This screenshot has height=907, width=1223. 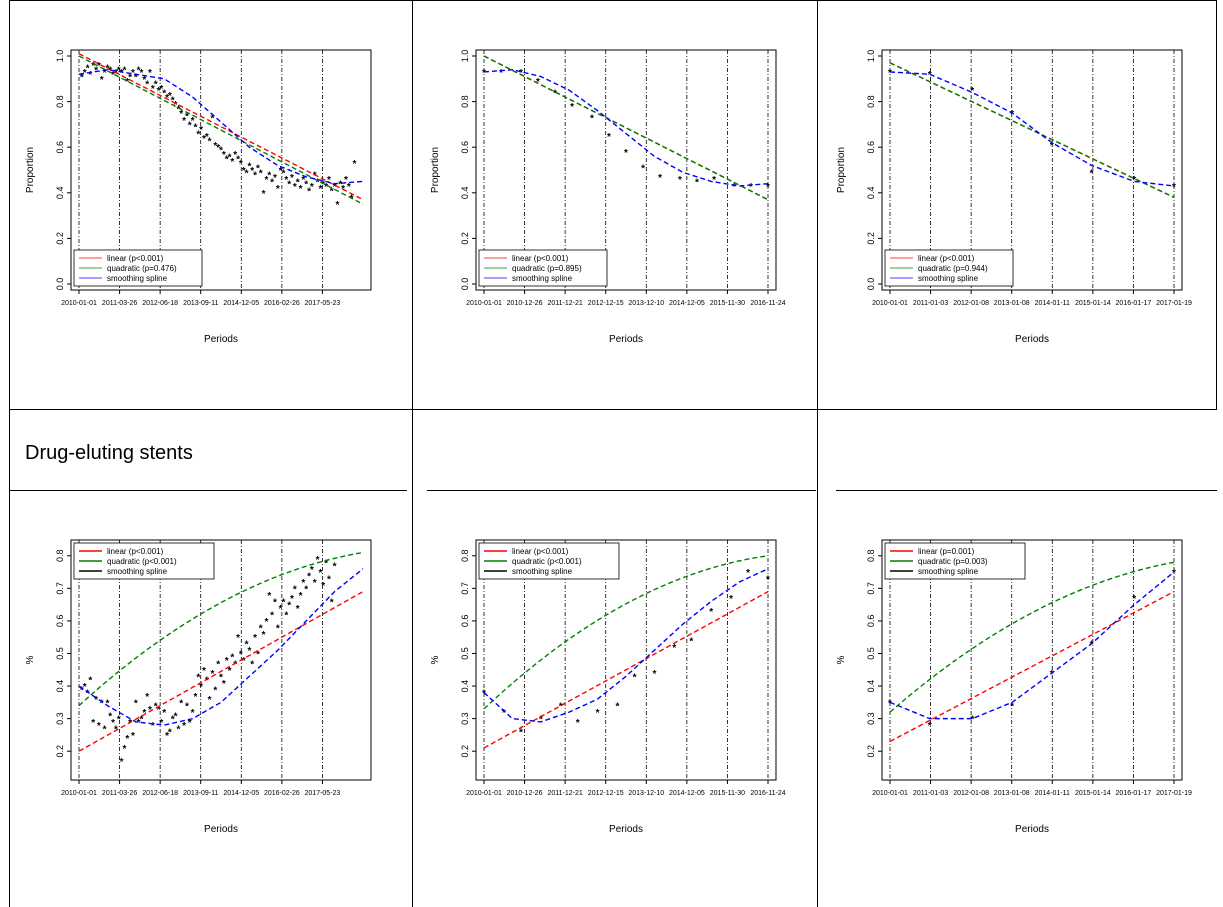 I want to click on legend-label: quadratic (p<0.001), so click(x=142, y=561).